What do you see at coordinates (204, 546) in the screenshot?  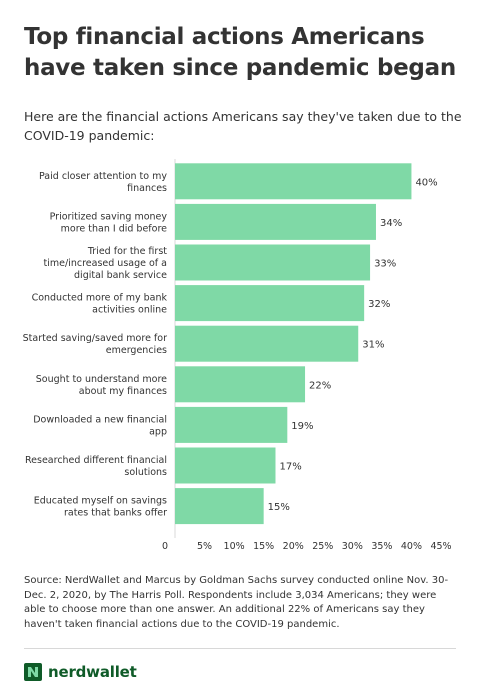 I see `x-tick-label: 5%` at bounding box center [204, 546].